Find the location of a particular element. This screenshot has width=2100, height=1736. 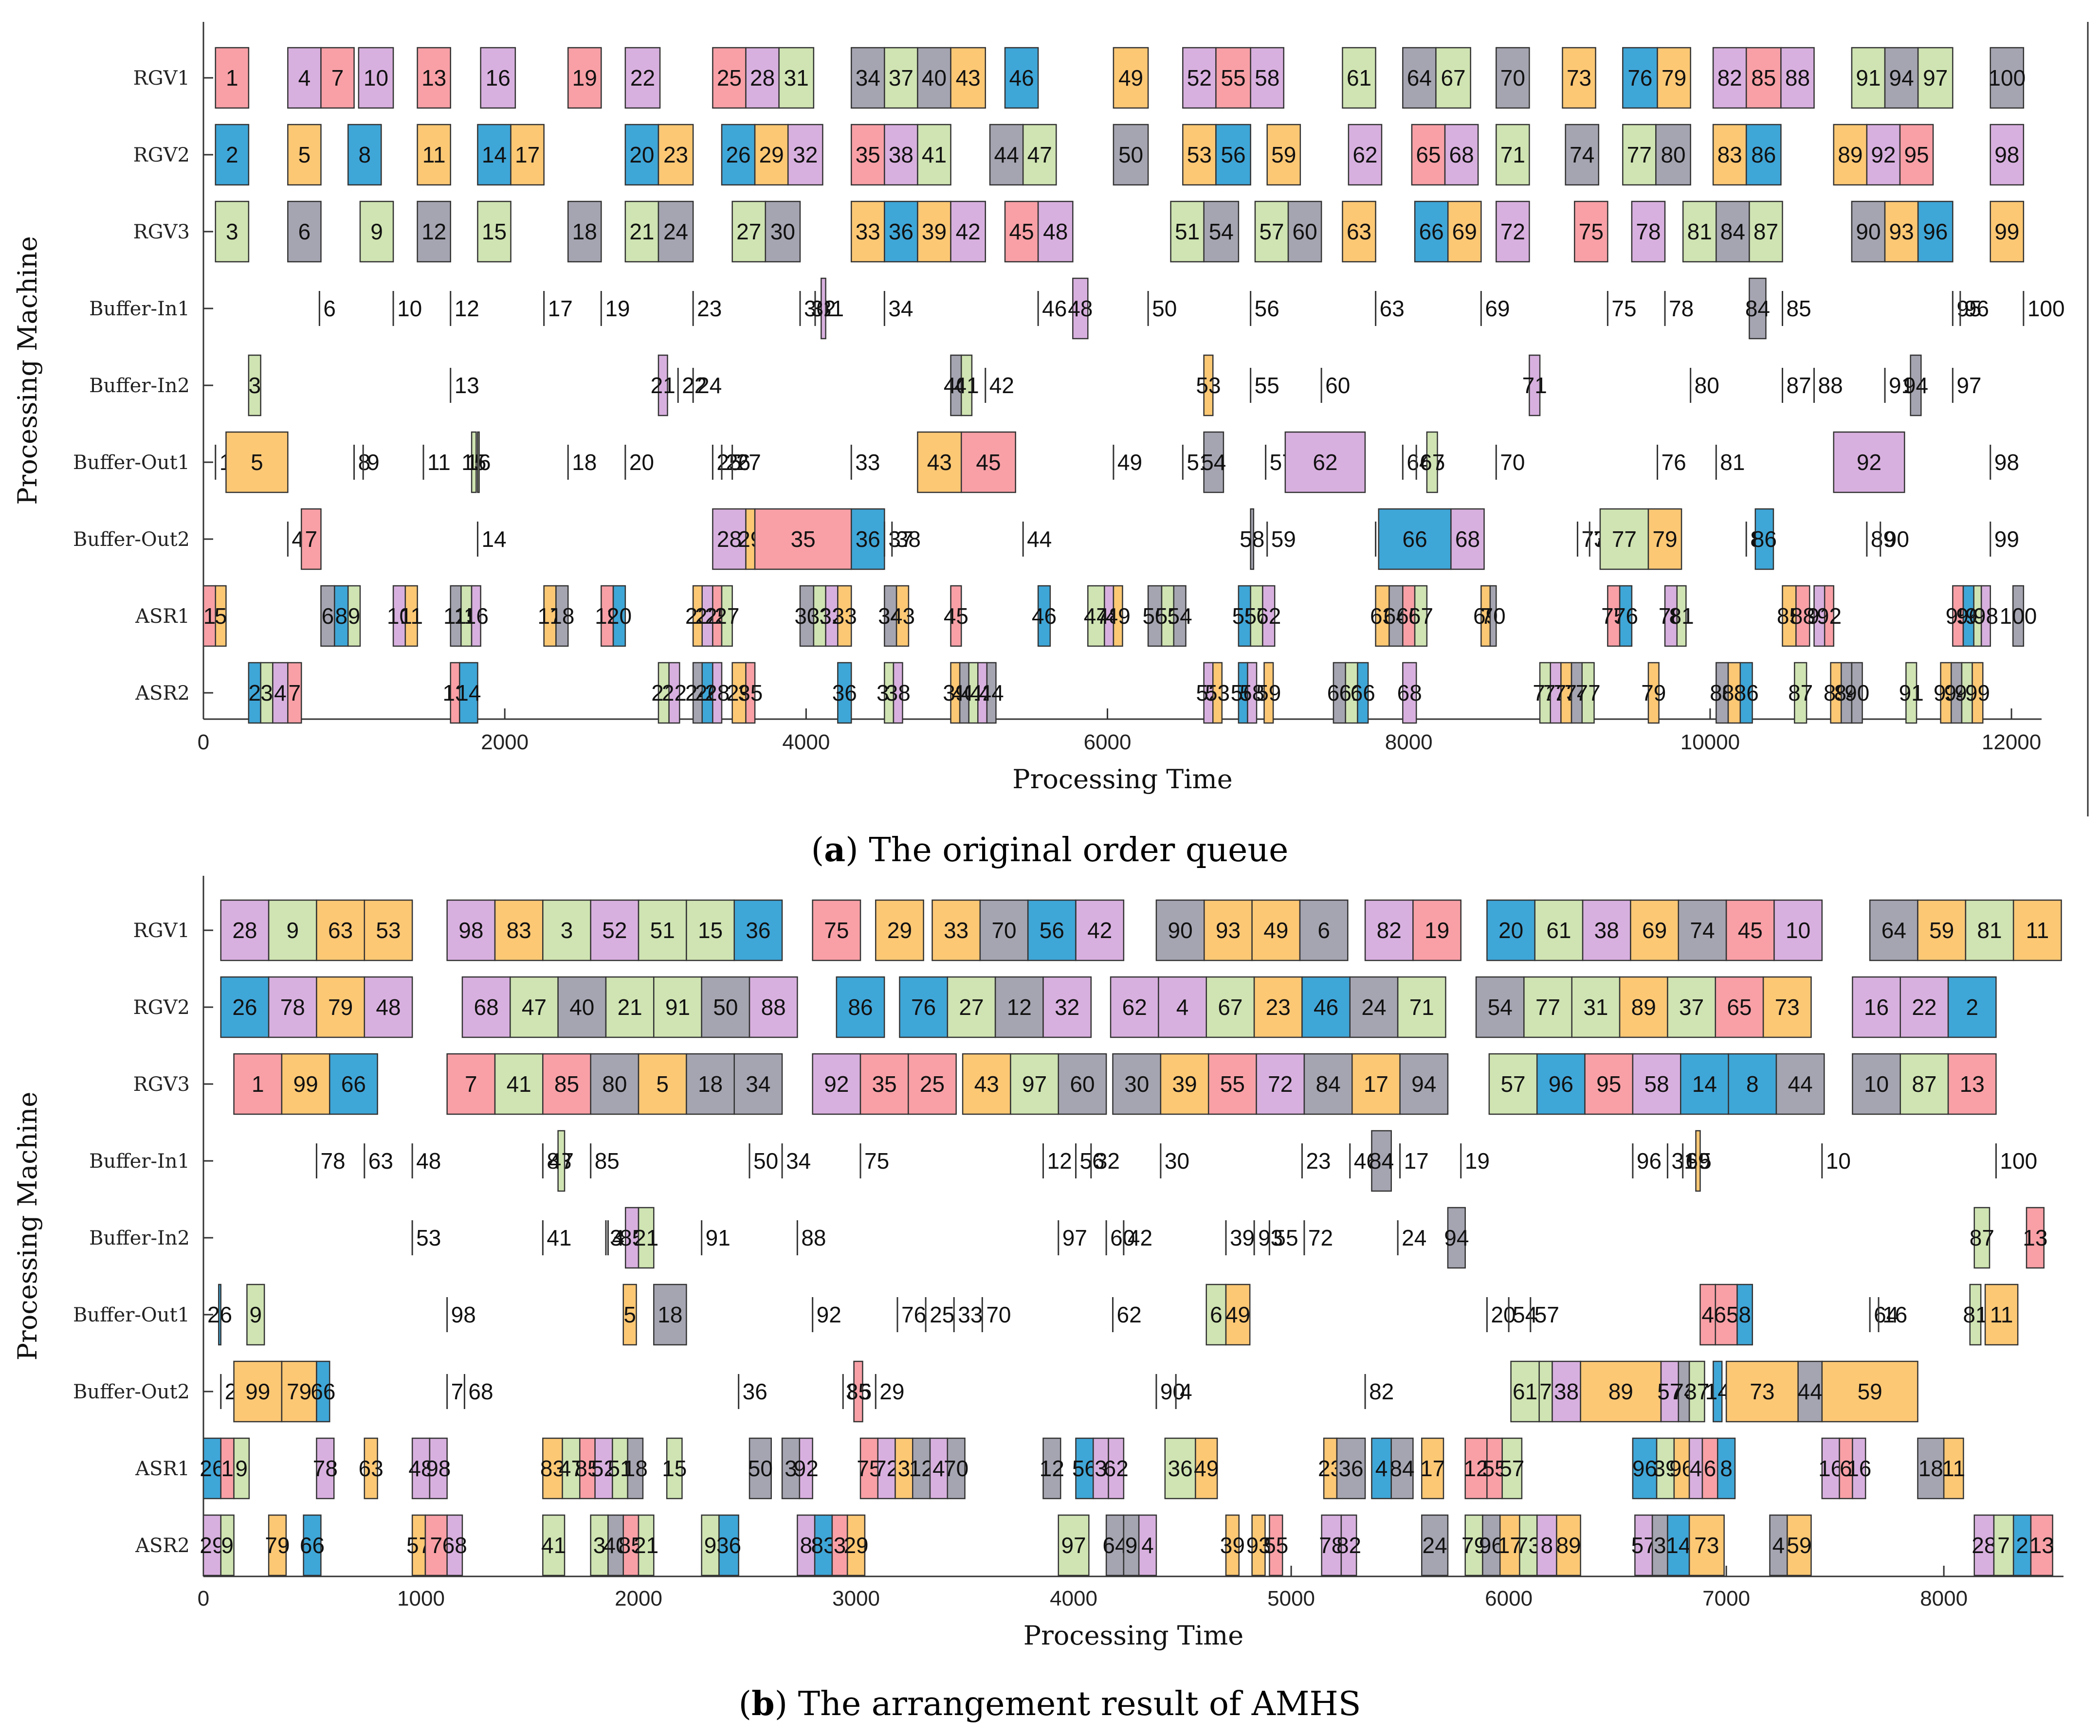

task-label: 28 is located at coordinates (762, 78).